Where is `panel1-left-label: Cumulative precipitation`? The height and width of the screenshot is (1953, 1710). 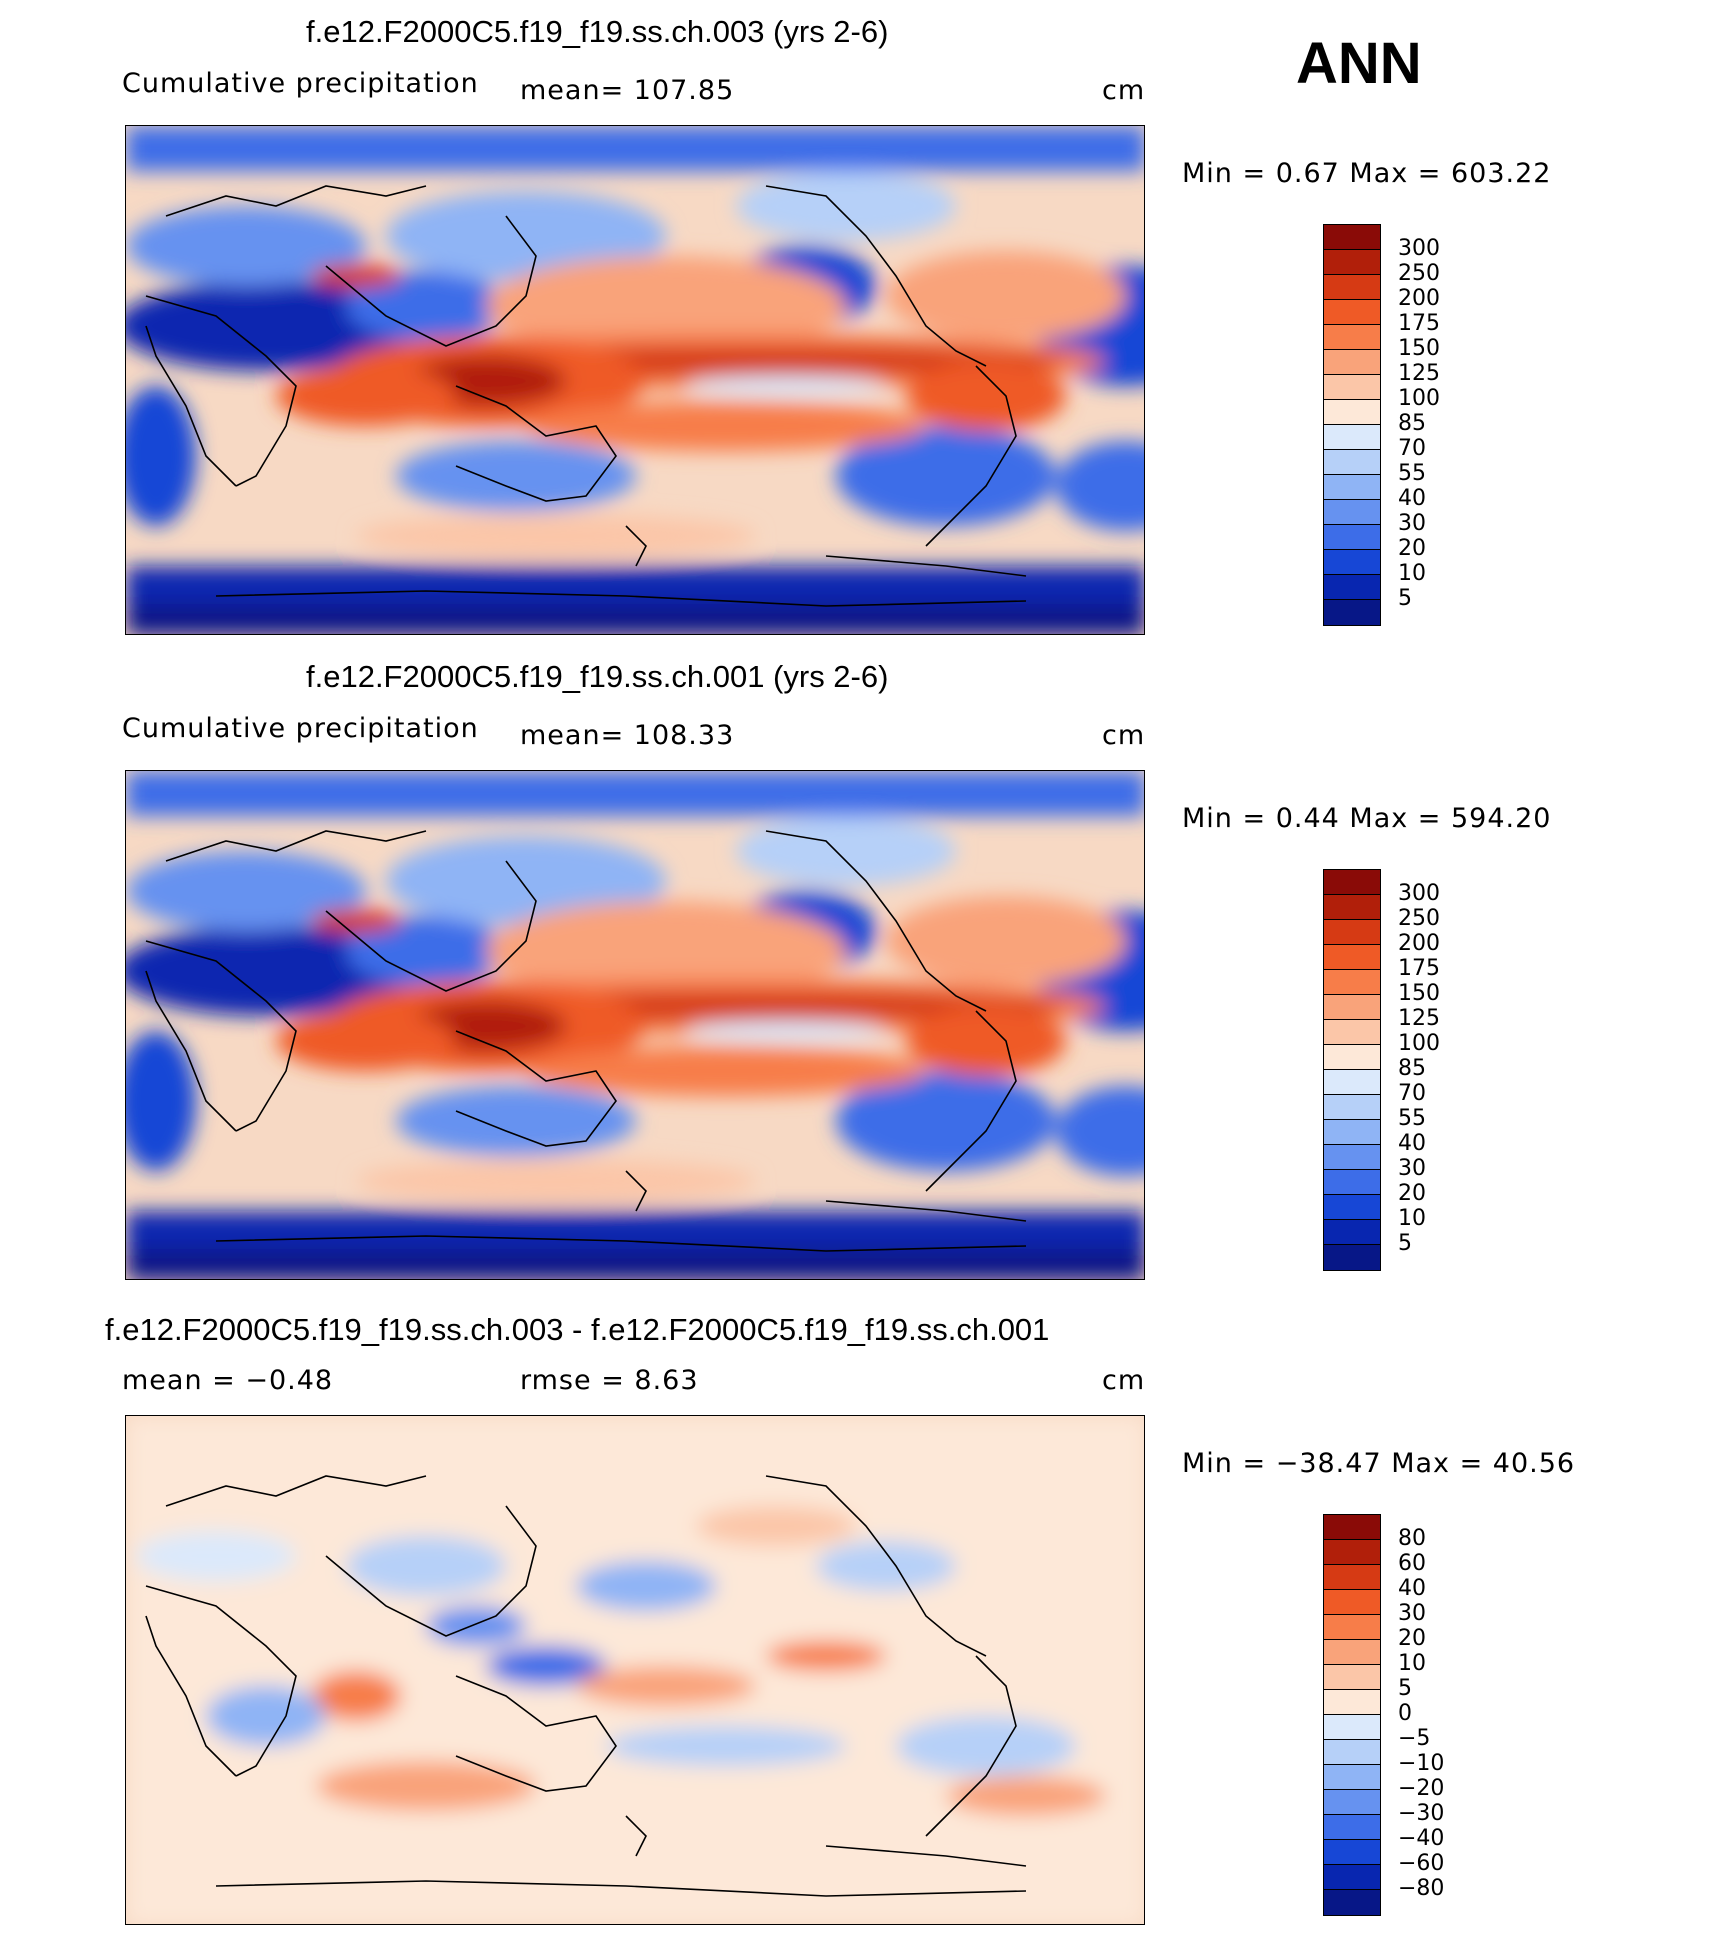 panel1-left-label: Cumulative precipitation is located at coordinates (300, 83).